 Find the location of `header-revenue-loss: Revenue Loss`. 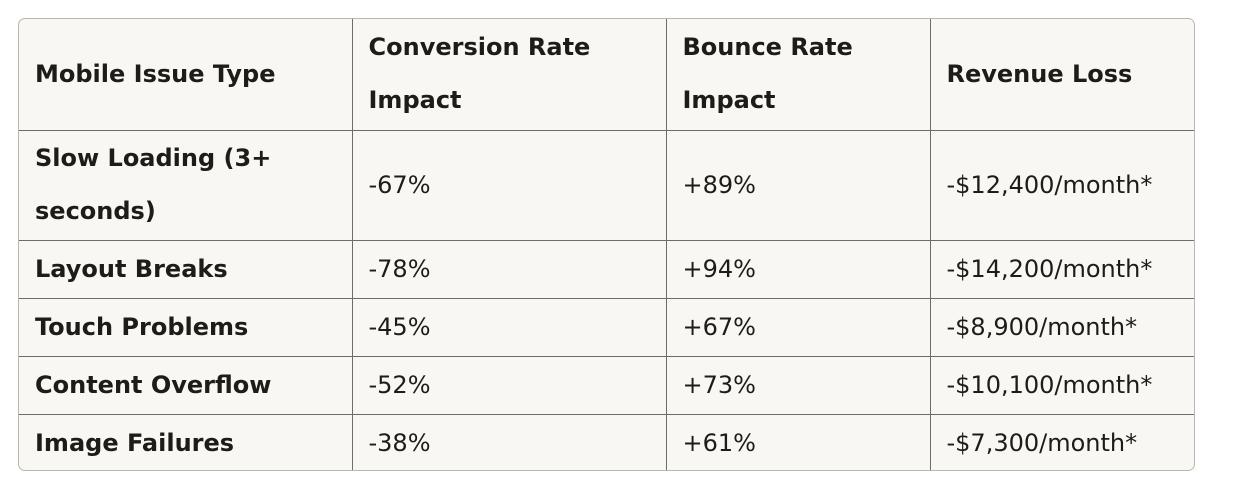

header-revenue-loss: Revenue Loss is located at coordinates (1062, 75).